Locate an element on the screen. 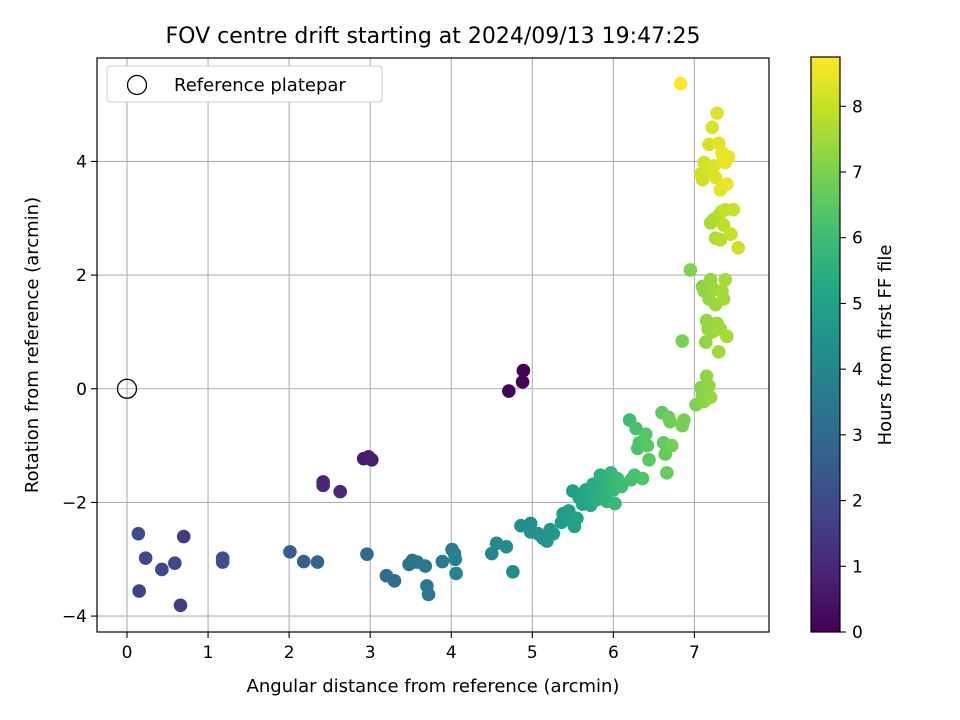 This screenshot has width=960, height=720. x-tick-label: 6 is located at coordinates (613, 653).